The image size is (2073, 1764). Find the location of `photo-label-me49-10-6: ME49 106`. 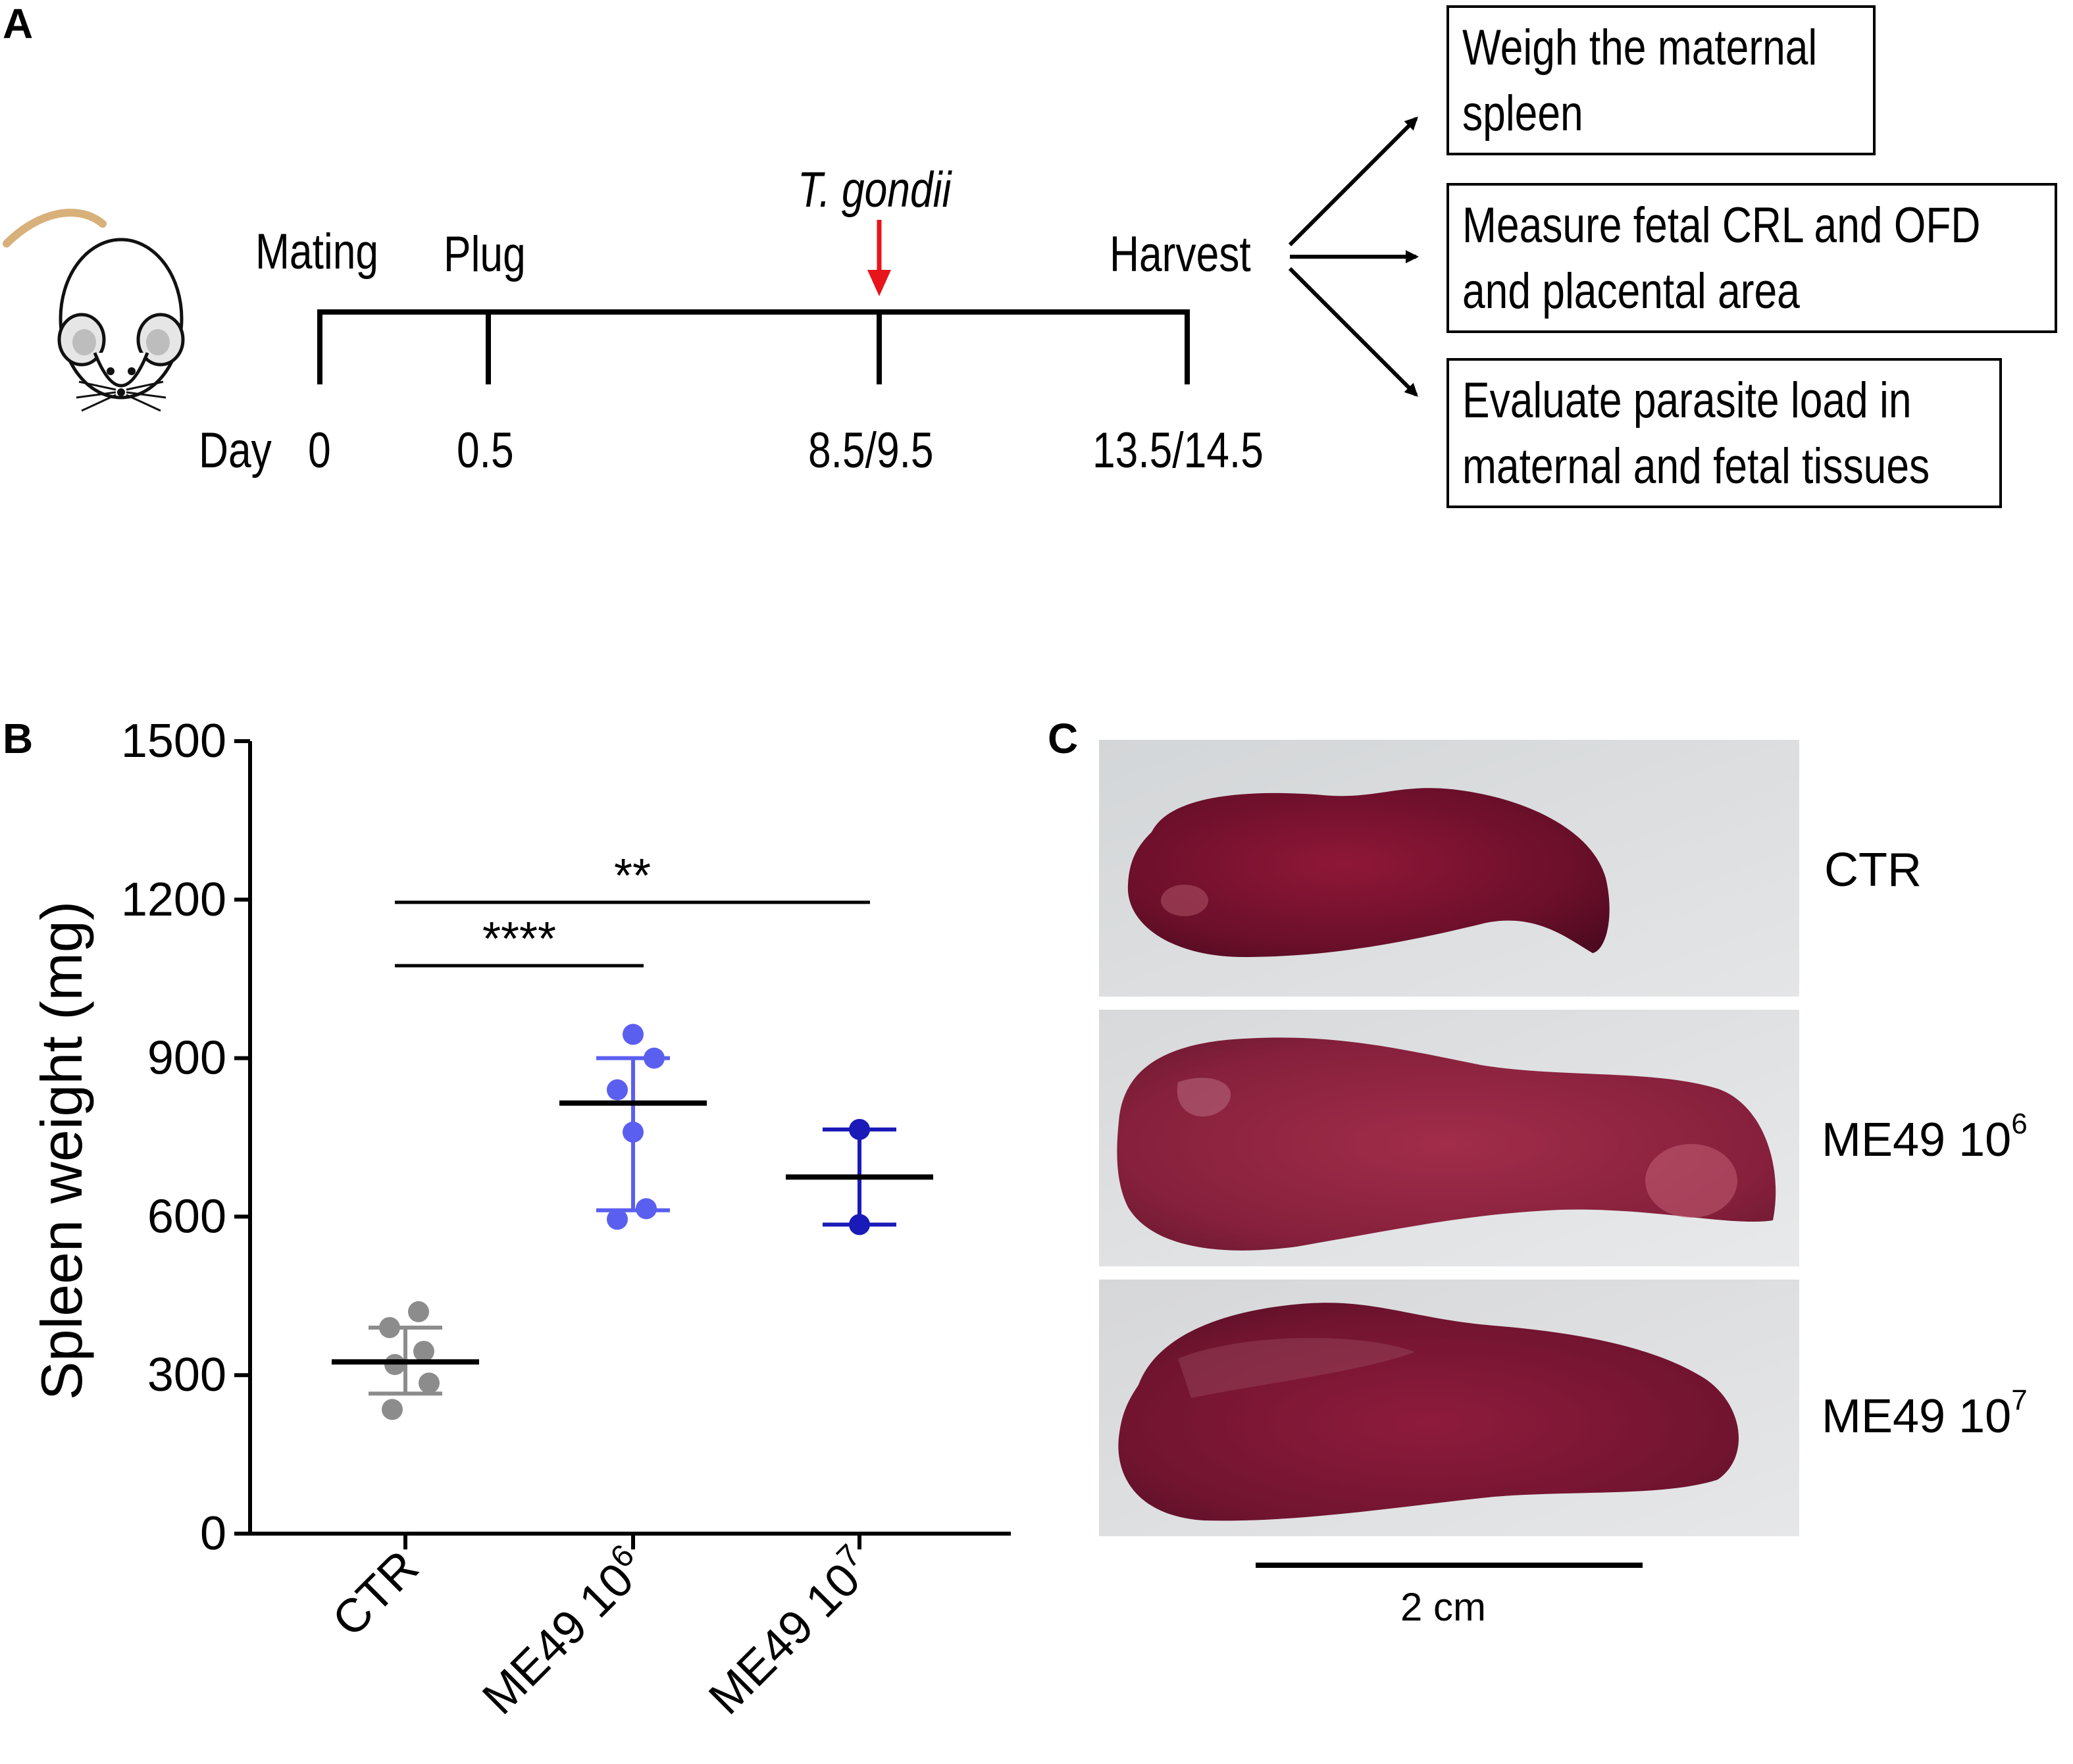

photo-label-me49-10-6: ME49 106 is located at coordinates (1925, 1137).